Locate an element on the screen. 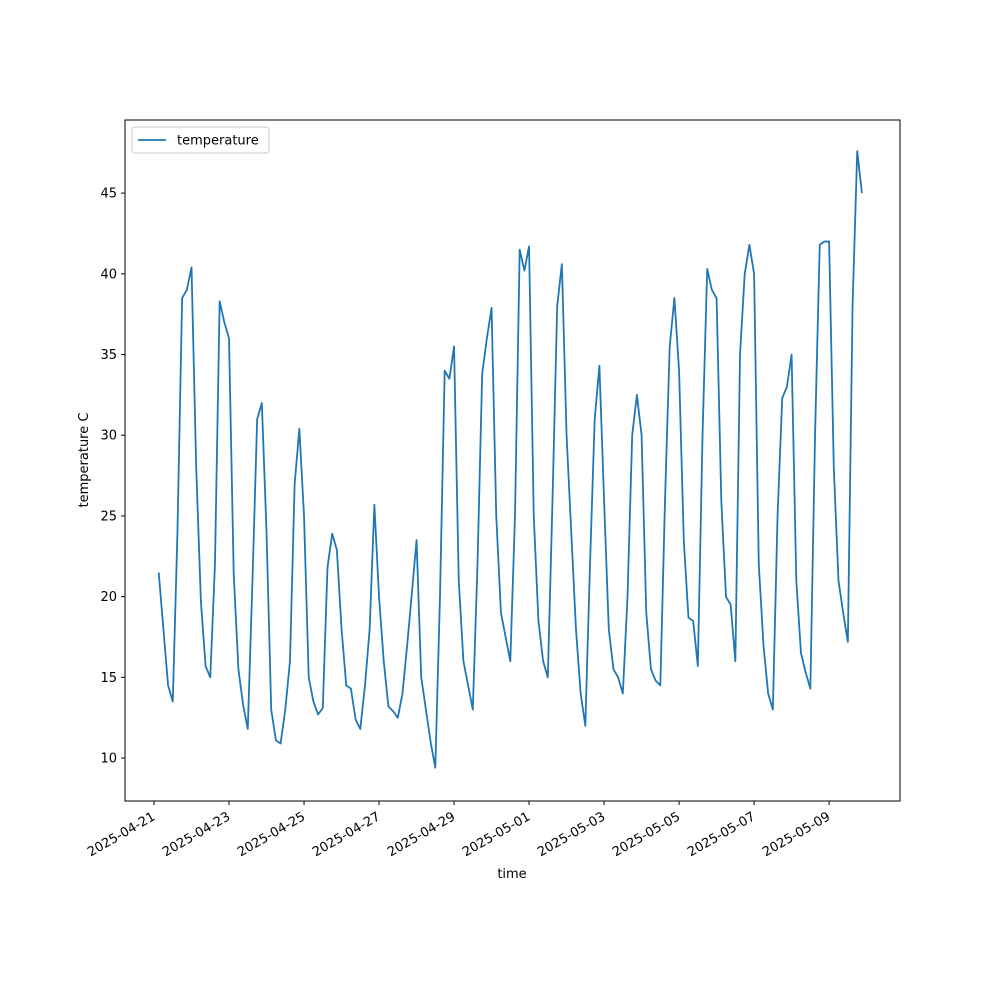 Image resolution: width=1000 pixels, height=1004 pixels. y-tick-label: 20 is located at coordinates (108, 597).